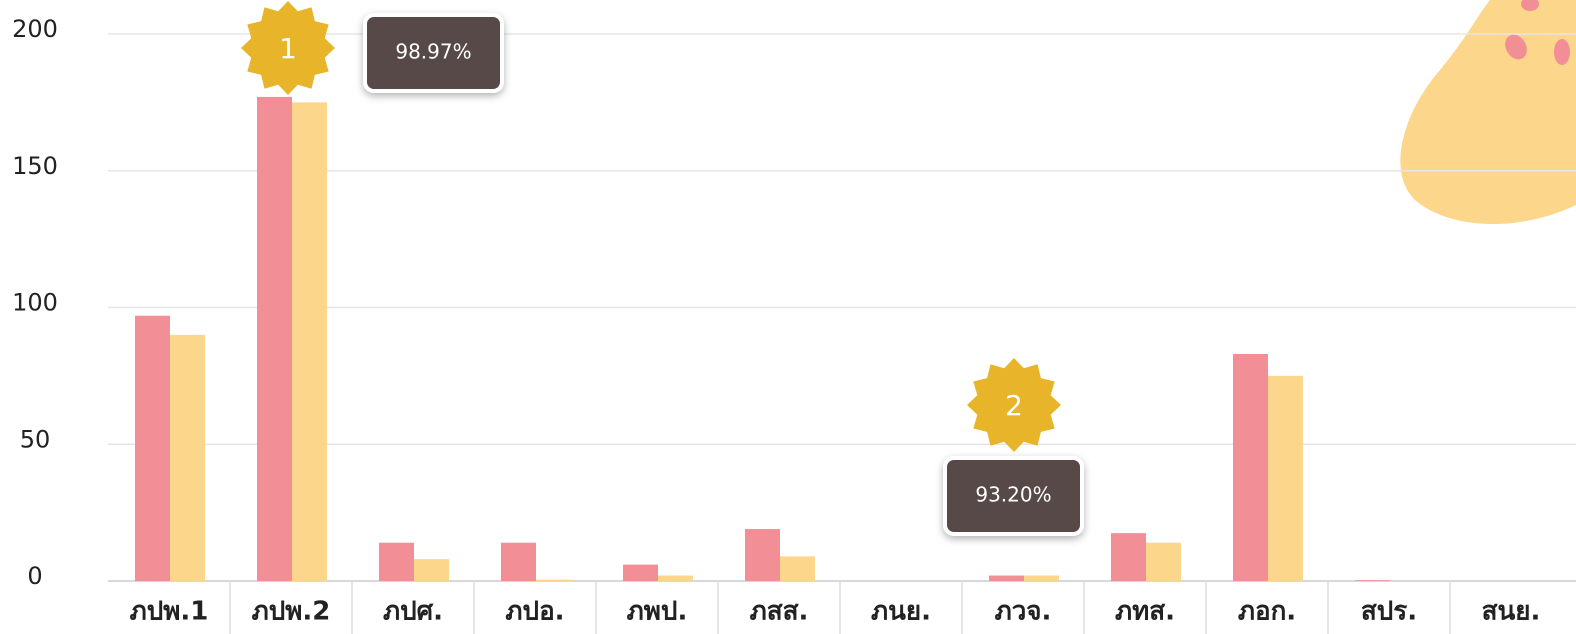 This screenshot has height=634, width=1576. What do you see at coordinates (35, 303) in the screenshot?
I see `y-tick-label: 100` at bounding box center [35, 303].